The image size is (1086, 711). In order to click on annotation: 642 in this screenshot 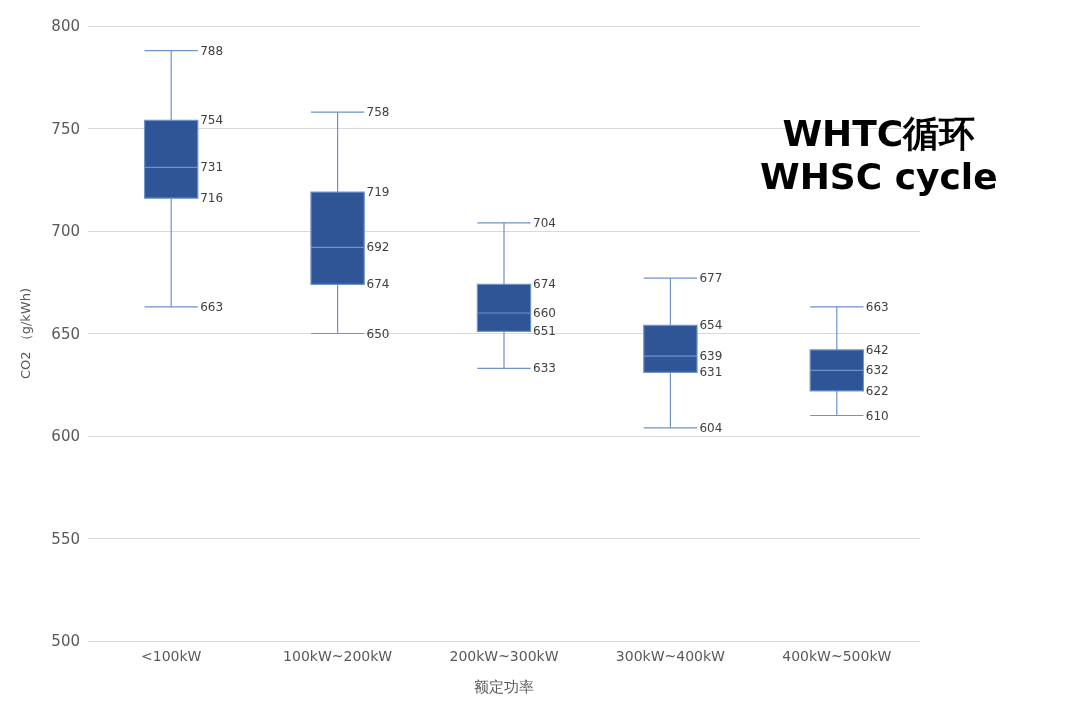, I will do `click(877, 349)`.